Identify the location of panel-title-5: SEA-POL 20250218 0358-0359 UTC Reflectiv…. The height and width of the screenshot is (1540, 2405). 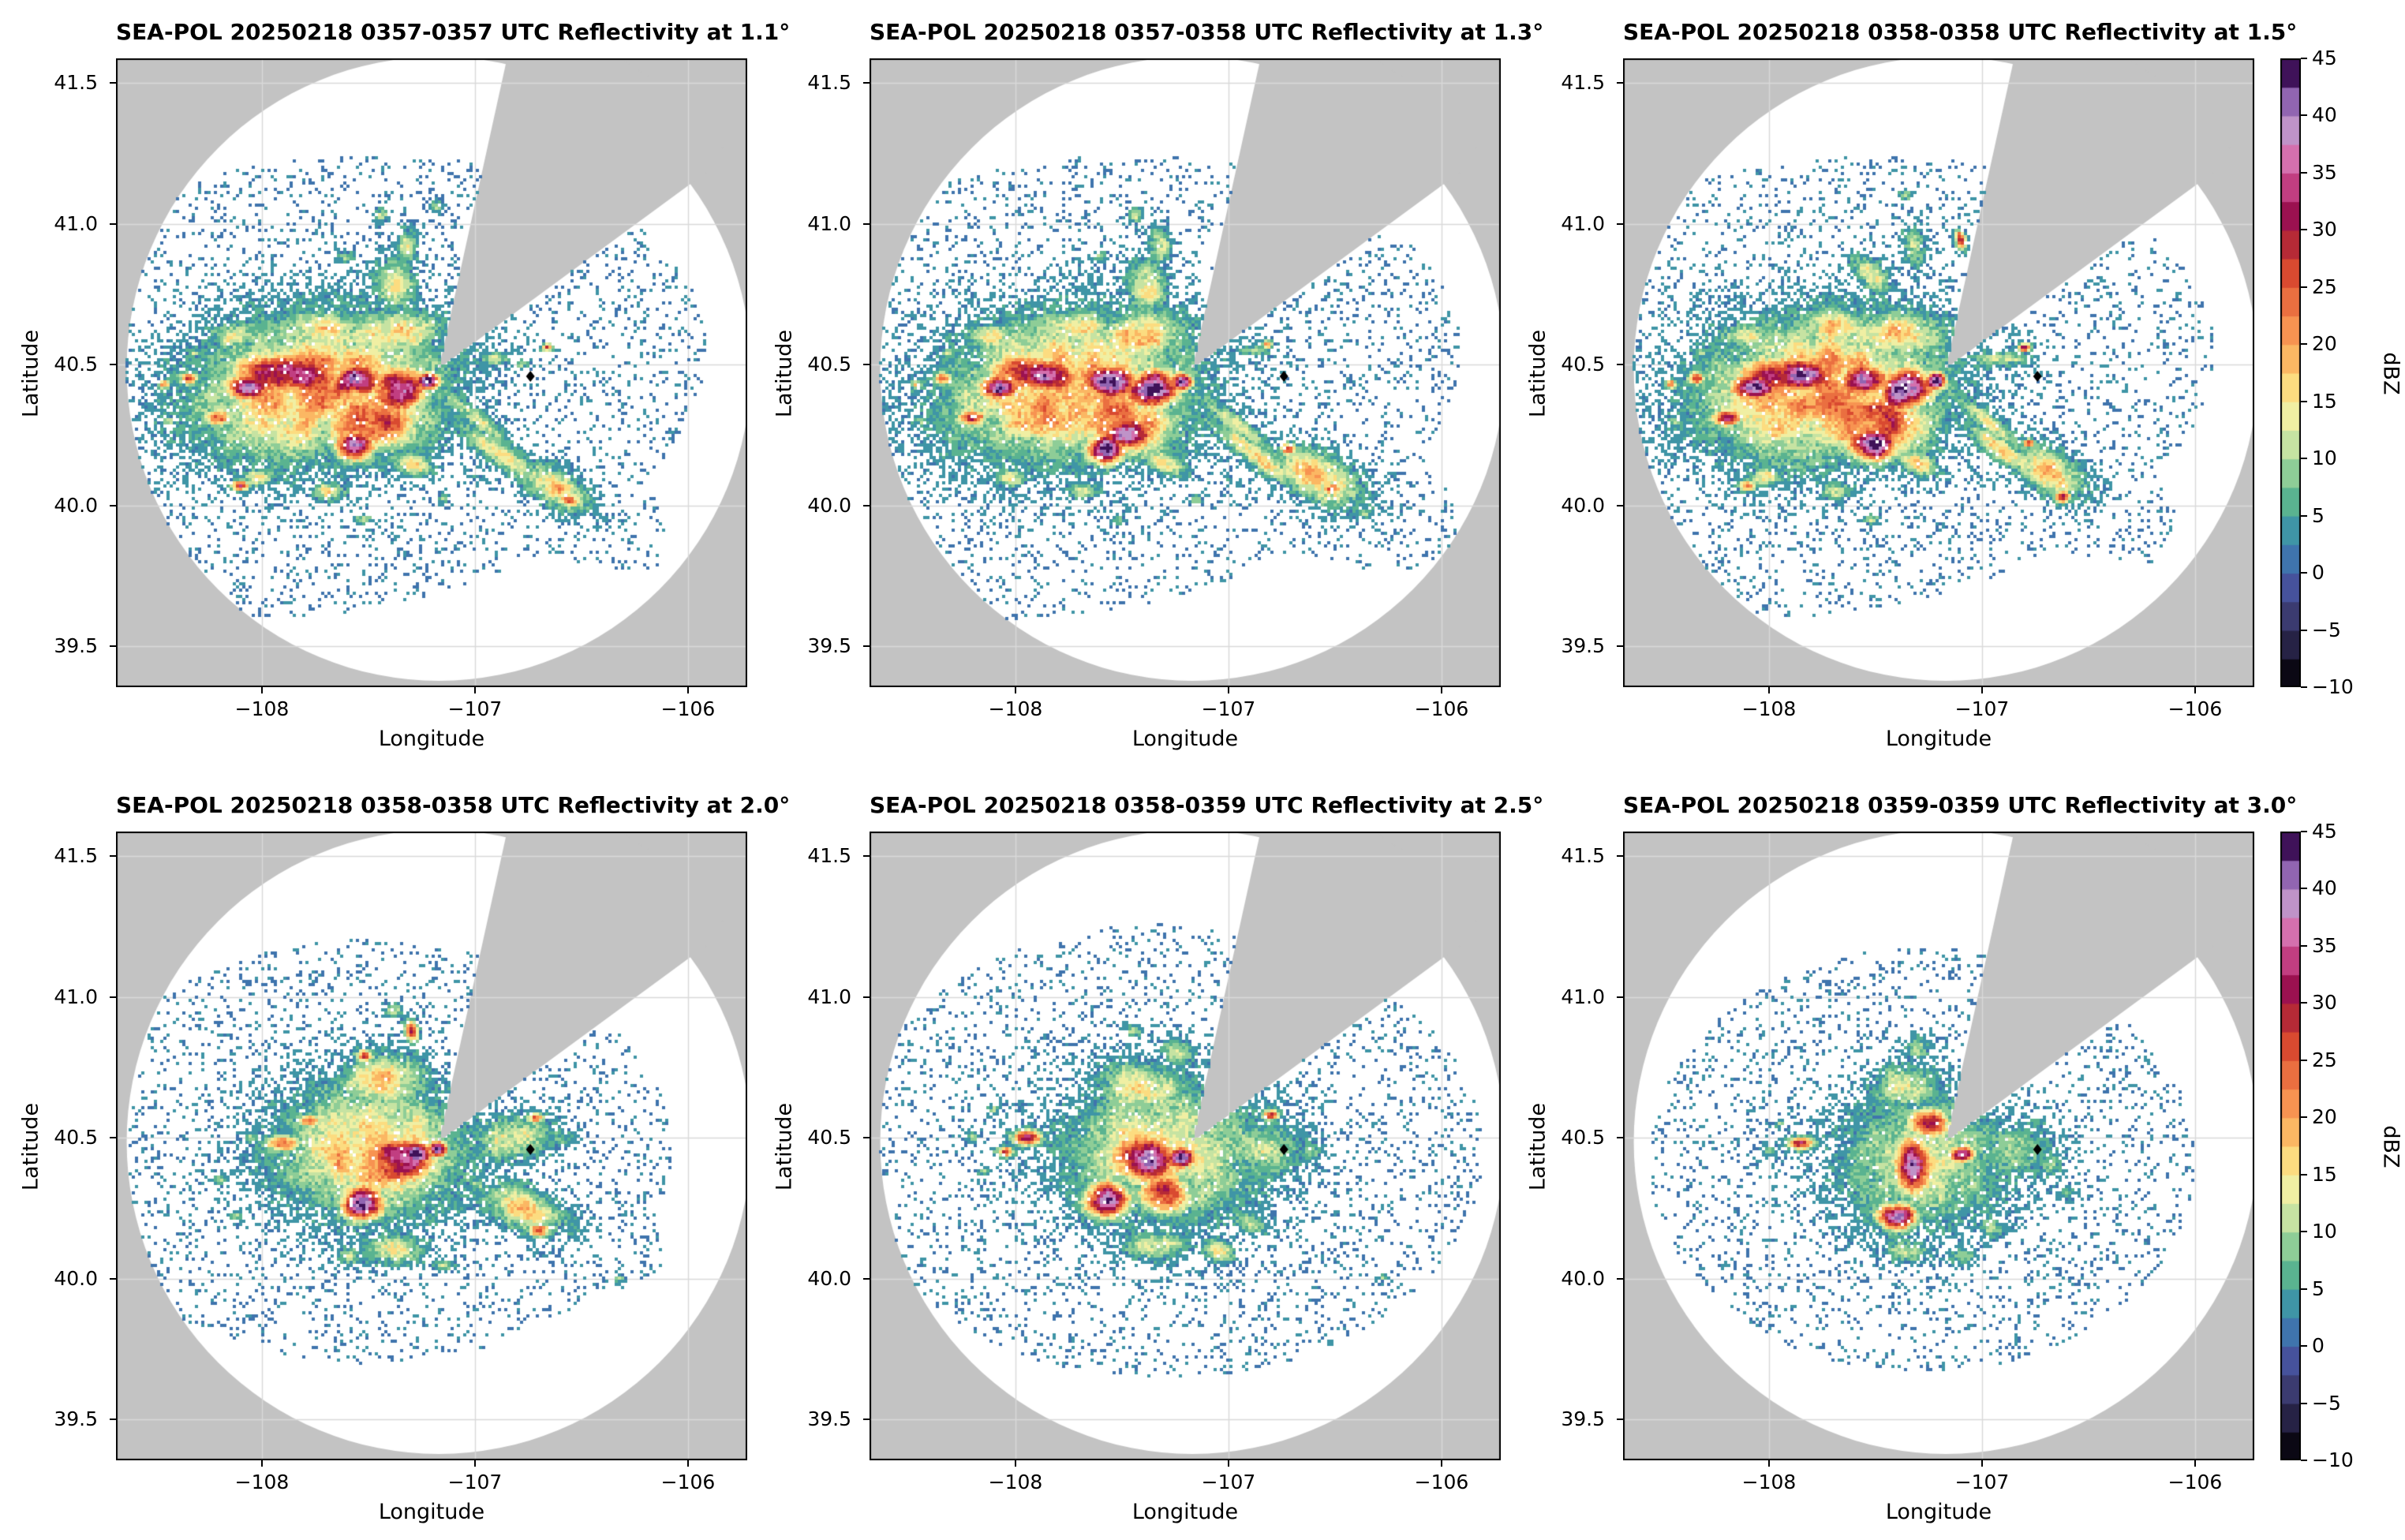
(1207, 805).